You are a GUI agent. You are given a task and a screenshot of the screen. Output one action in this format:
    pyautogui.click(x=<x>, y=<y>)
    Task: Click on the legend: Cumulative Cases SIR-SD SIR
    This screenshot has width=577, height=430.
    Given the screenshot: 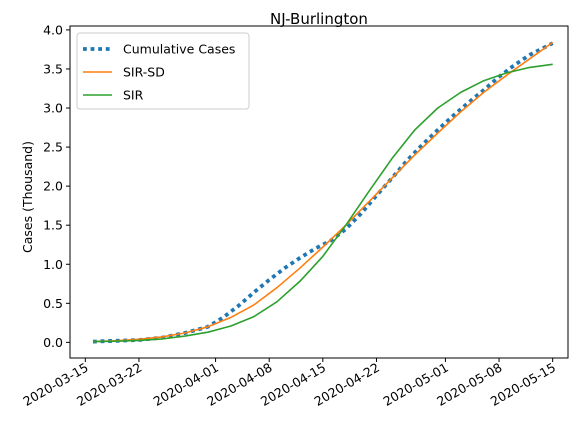 What is the action you would take?
    pyautogui.click(x=163, y=71)
    